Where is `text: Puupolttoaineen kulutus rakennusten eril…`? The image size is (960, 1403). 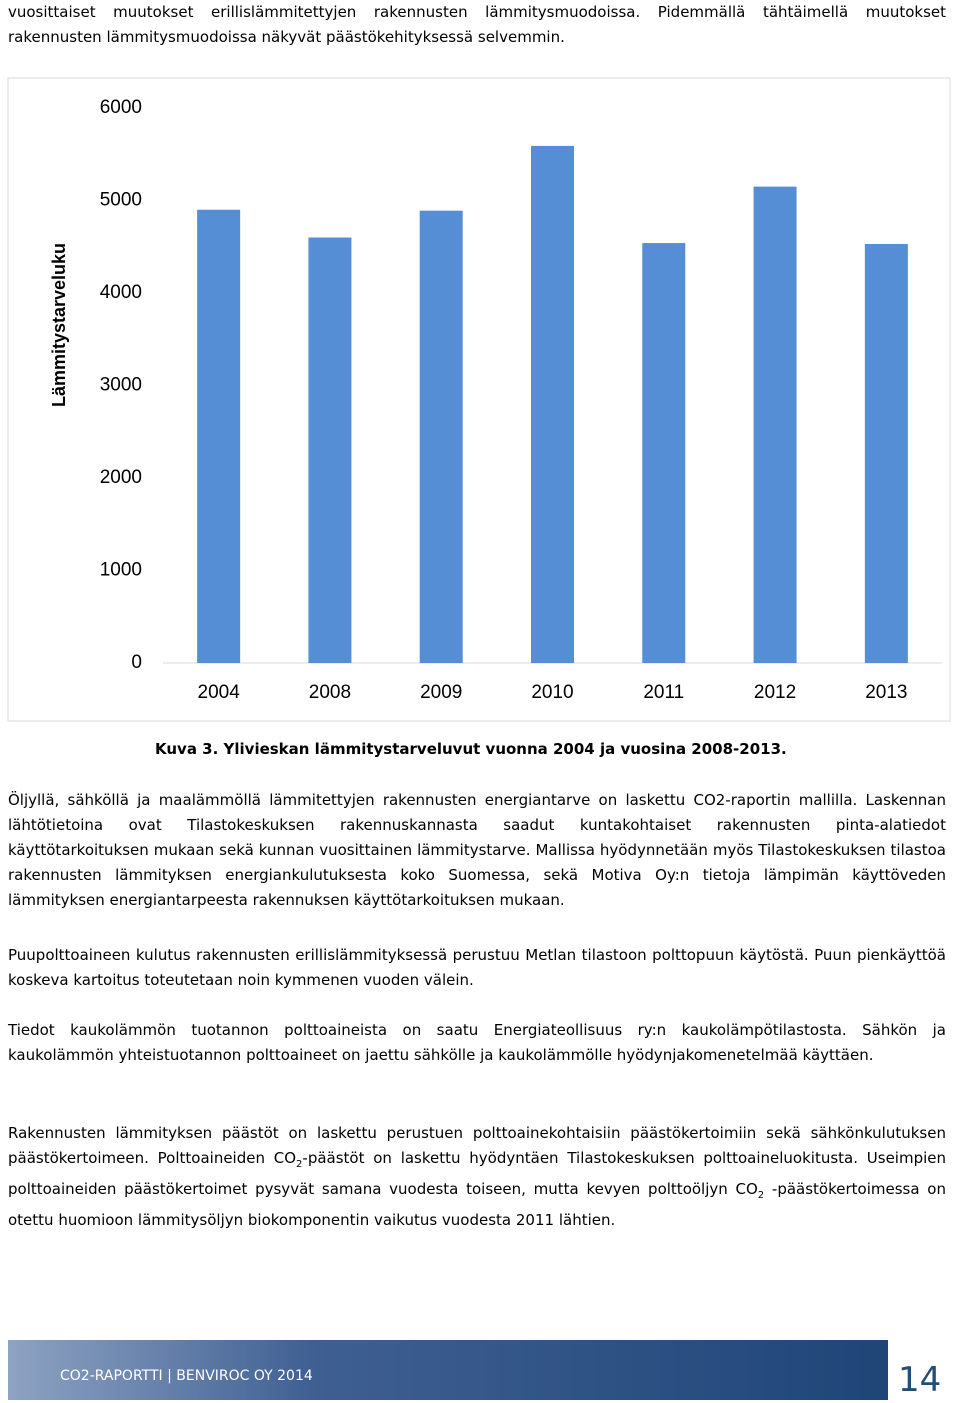 text: Puupolttoaineen kulutus rakennusten eril… is located at coordinates (477, 967).